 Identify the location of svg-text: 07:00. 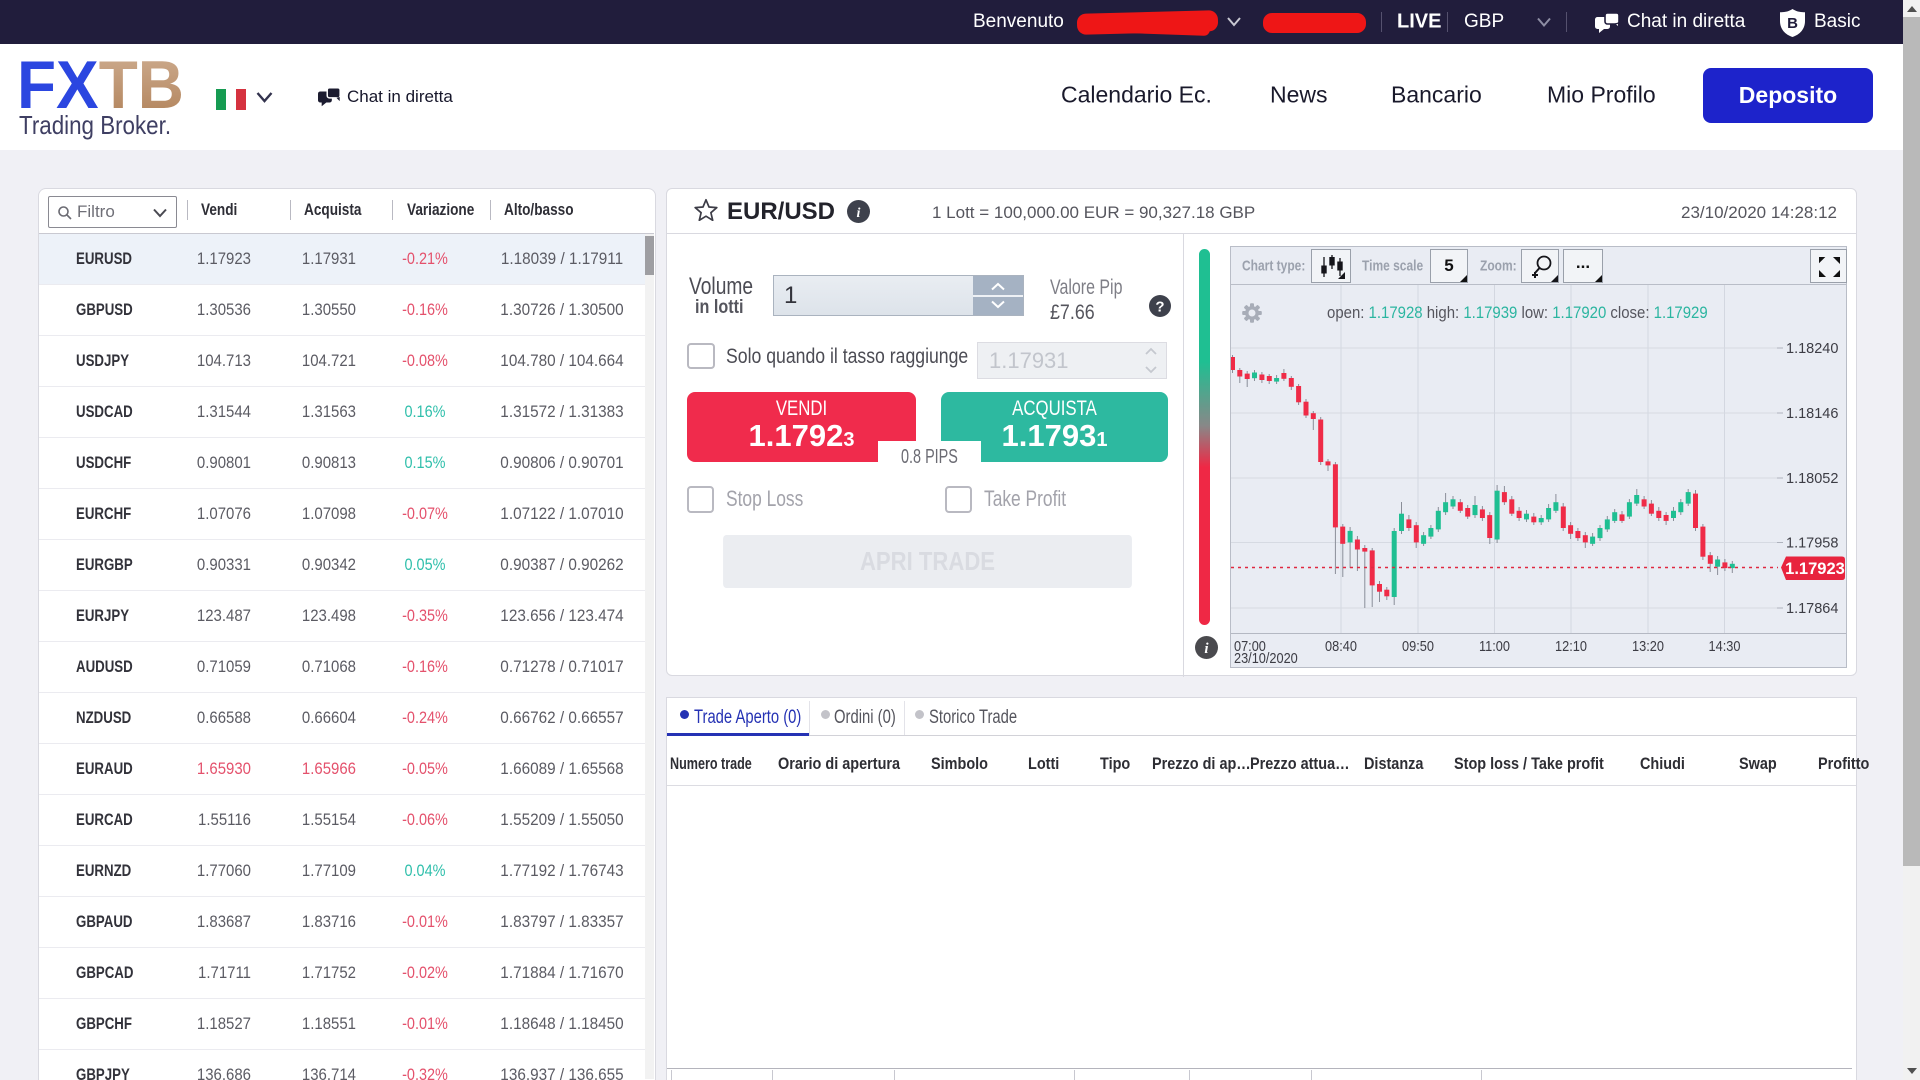
(1250, 645).